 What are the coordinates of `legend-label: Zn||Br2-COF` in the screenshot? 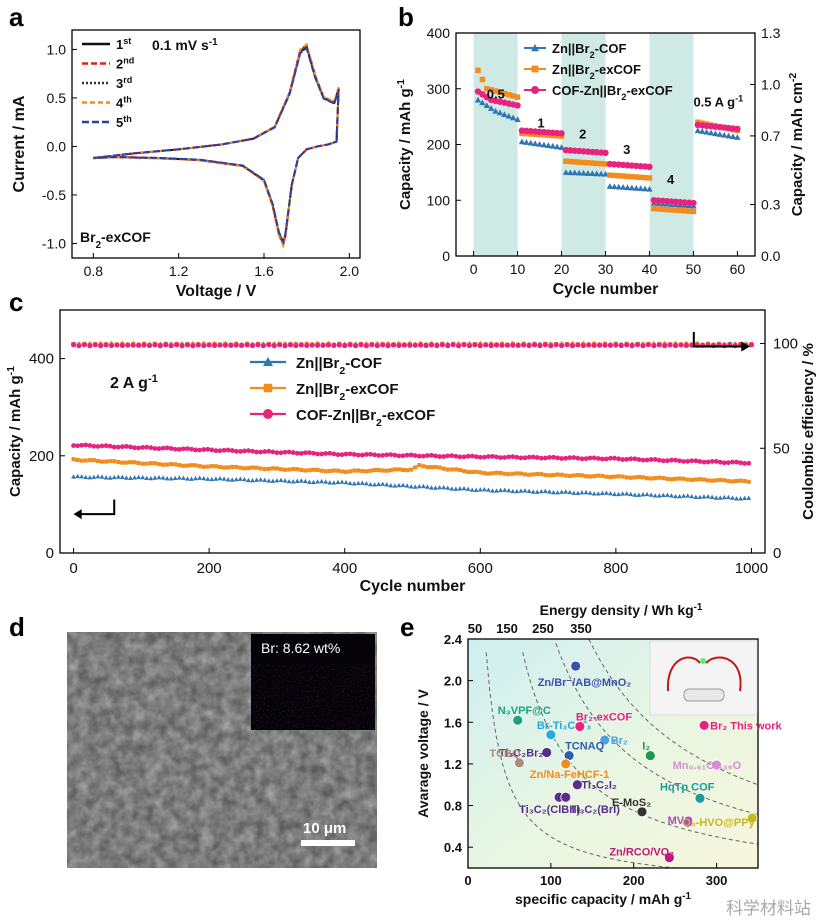 It's located at (589, 50).